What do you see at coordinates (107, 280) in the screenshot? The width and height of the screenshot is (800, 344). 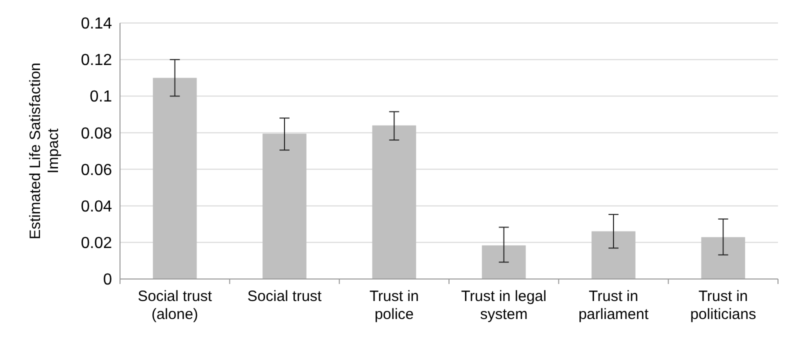 I see `y-tick-label: 0` at bounding box center [107, 280].